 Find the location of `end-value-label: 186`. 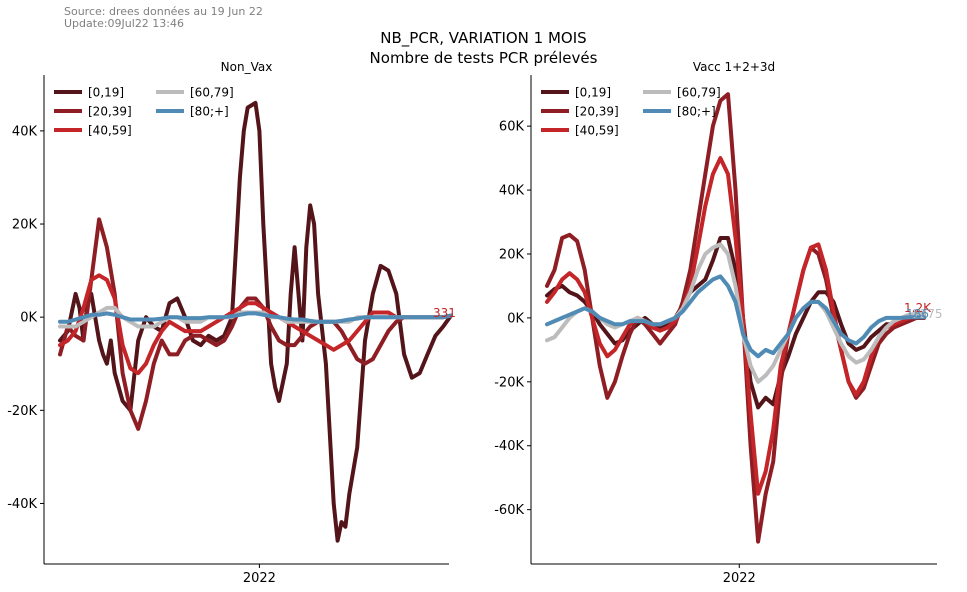

end-value-label: 186 is located at coordinates (917, 314).